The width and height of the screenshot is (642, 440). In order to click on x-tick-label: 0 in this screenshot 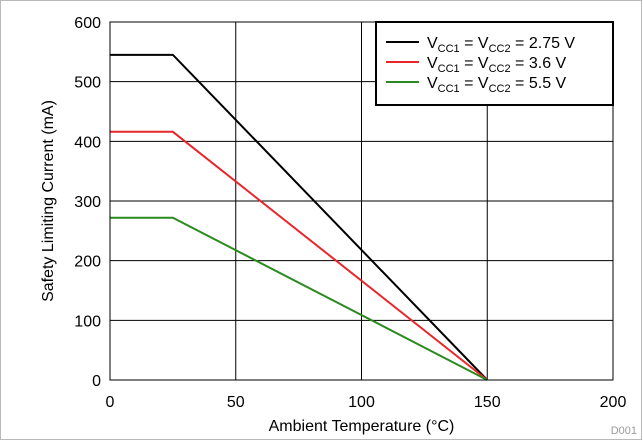, I will do `click(110, 402)`.